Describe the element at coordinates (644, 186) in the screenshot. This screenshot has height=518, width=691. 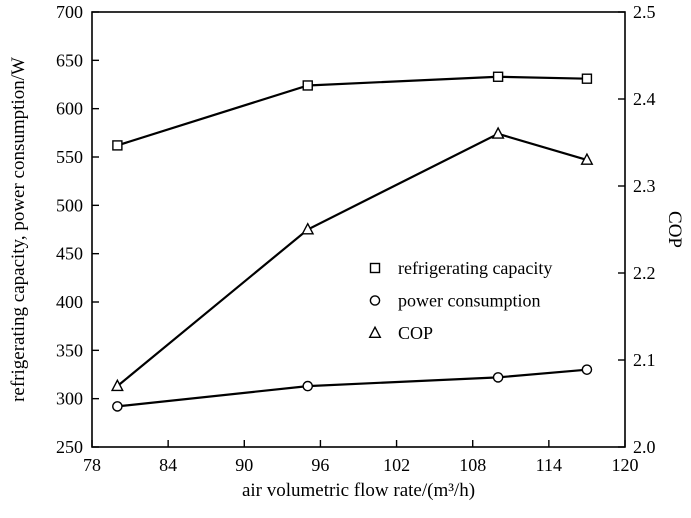
I see `right-y-tick-label: 2.3` at that location.